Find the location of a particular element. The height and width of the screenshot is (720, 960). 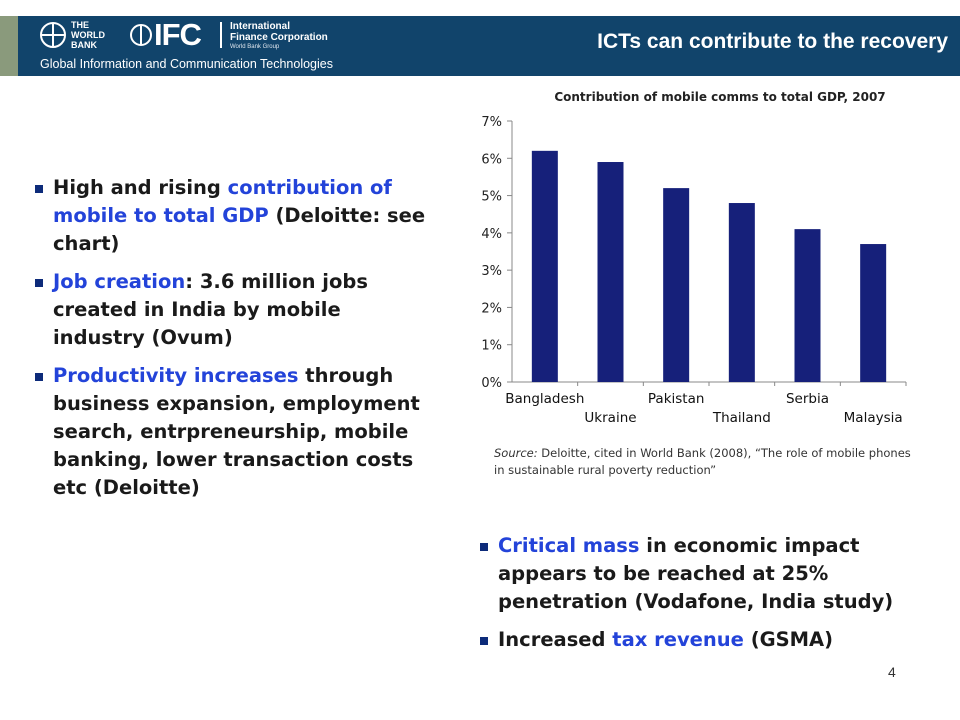

y-tick-label: 7% is located at coordinates (491, 122).